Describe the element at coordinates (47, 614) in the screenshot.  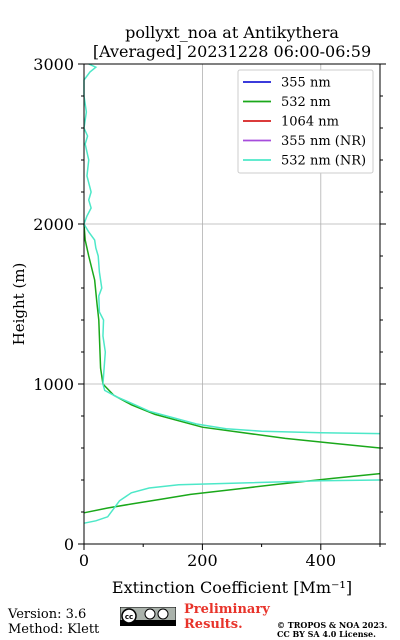
I see `version-text: Version: 3.6` at that location.